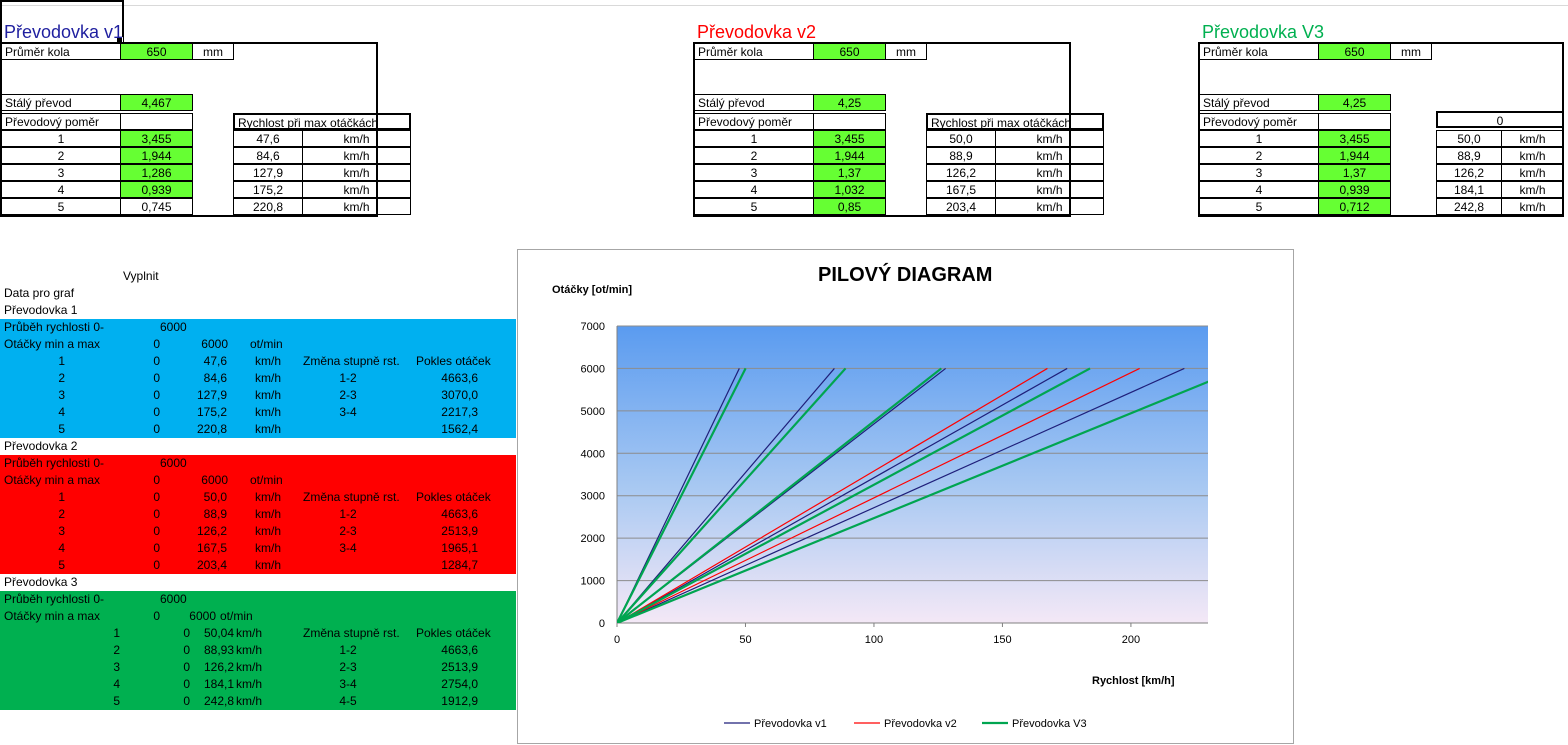 This screenshot has width=1568, height=745. I want to click on block-band, so click(258, 514).